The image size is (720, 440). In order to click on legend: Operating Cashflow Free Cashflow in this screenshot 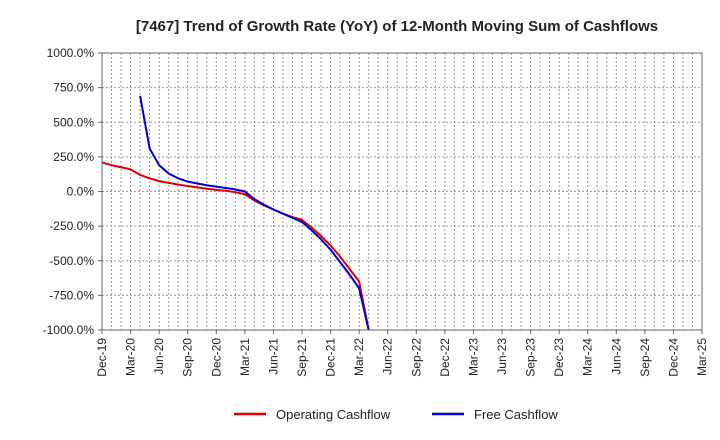, I will do `click(396, 414)`.